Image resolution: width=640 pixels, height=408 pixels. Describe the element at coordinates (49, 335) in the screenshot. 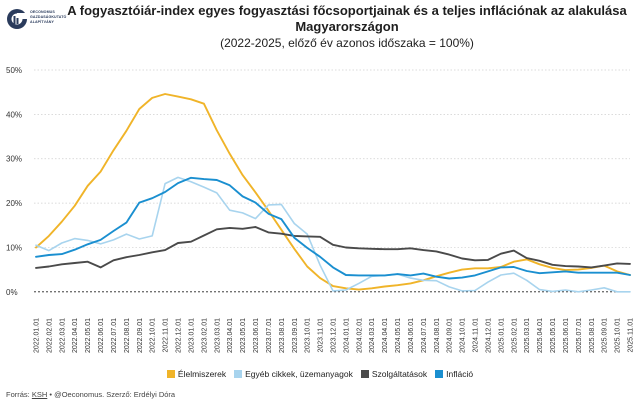

I see `x-tick-label: 2022.02.01` at that location.